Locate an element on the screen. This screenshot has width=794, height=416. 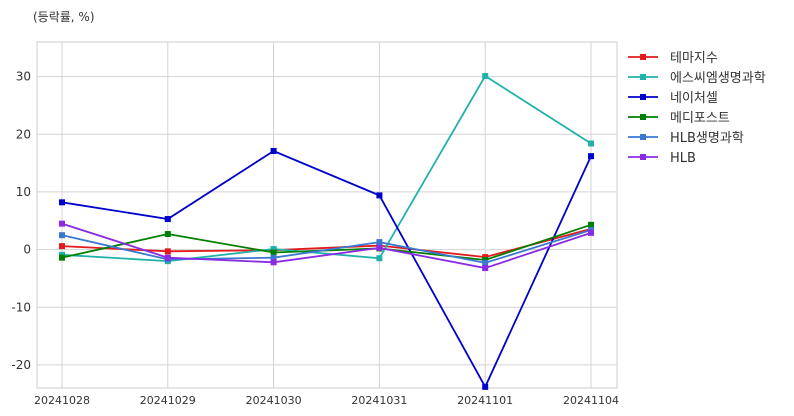
x-tick-label: 20241101 is located at coordinates (485, 400).